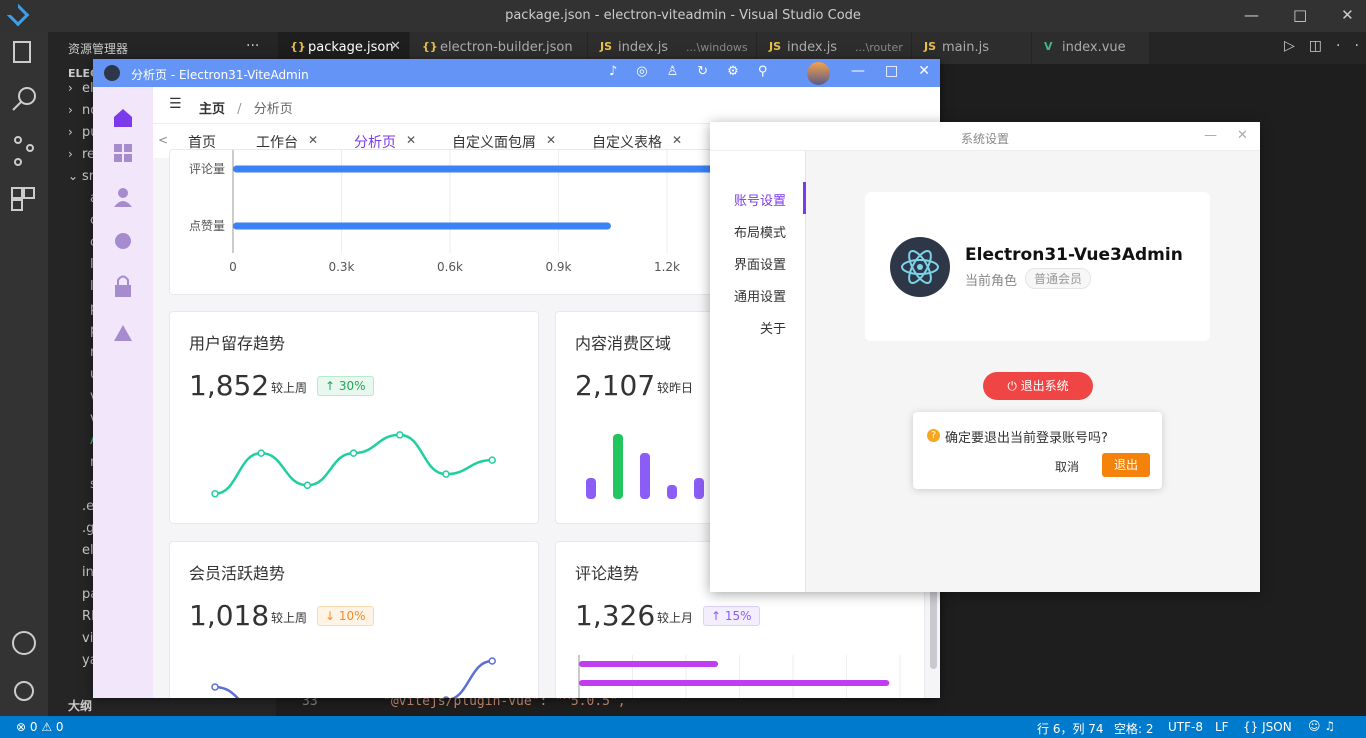  Describe the element at coordinates (88, 528) in the screenshot. I see `tree-item: .g` at that location.